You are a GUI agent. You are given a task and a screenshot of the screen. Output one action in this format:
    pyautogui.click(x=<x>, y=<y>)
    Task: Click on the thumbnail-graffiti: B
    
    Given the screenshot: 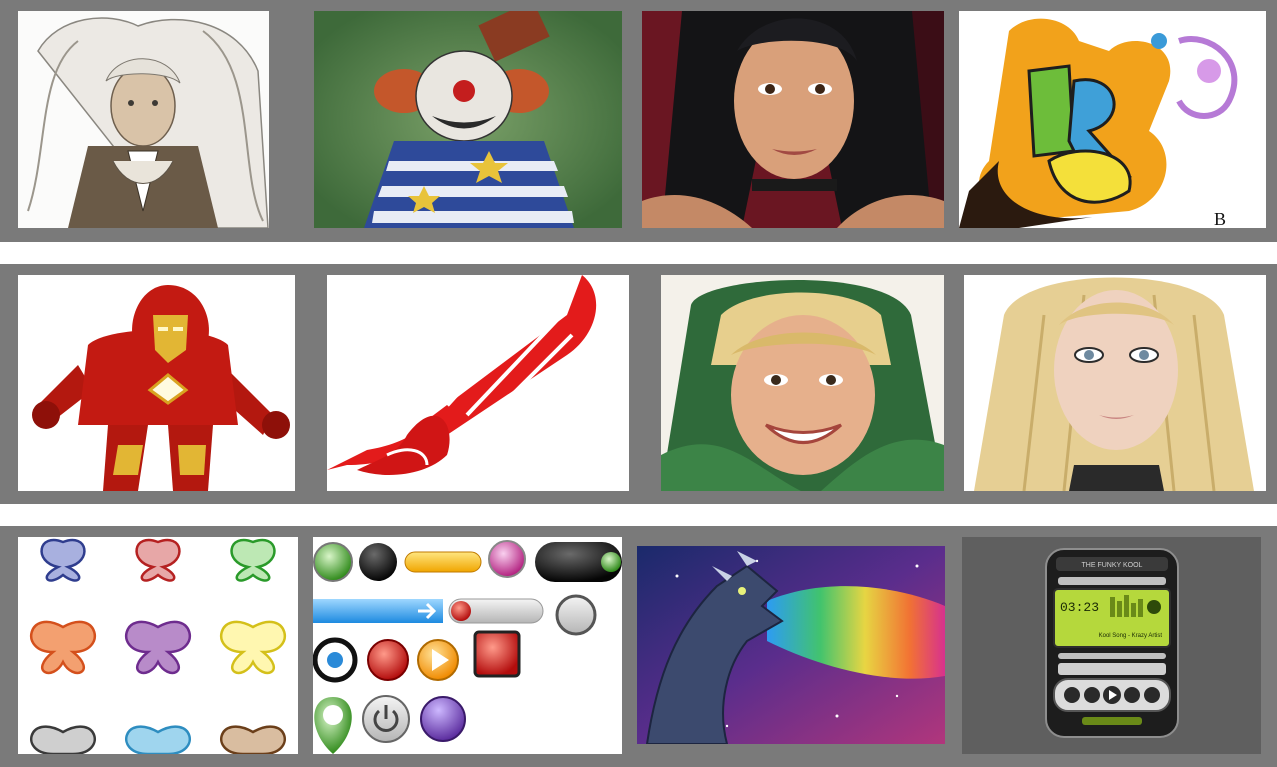 What is the action you would take?
    pyautogui.click(x=1112, y=119)
    